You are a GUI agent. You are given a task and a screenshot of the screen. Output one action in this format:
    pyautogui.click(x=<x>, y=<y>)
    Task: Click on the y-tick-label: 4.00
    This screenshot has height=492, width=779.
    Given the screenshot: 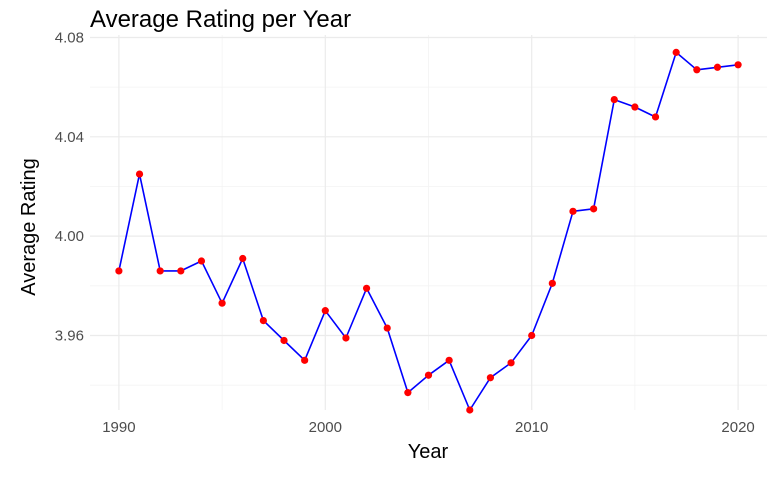 What is the action you would take?
    pyautogui.click(x=69, y=236)
    